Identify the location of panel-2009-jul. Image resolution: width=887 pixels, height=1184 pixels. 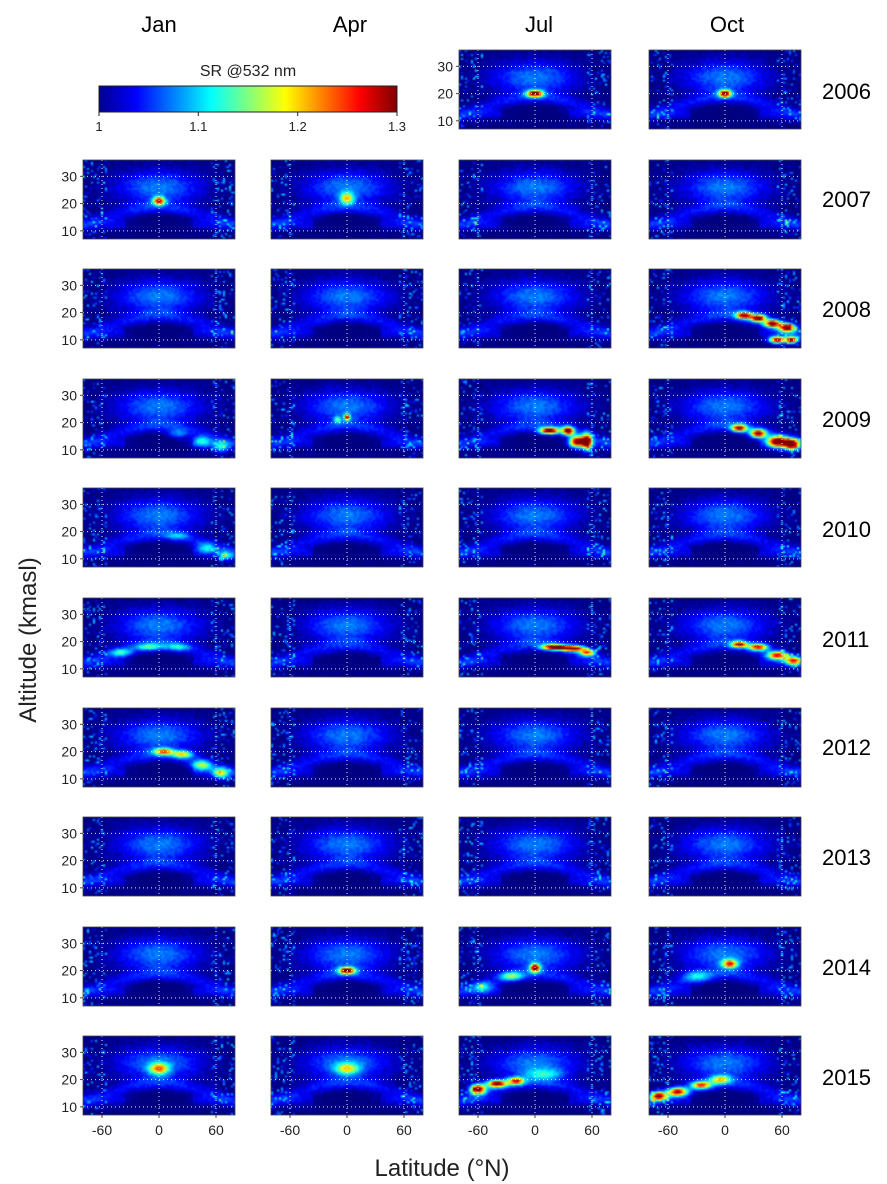
(535, 418).